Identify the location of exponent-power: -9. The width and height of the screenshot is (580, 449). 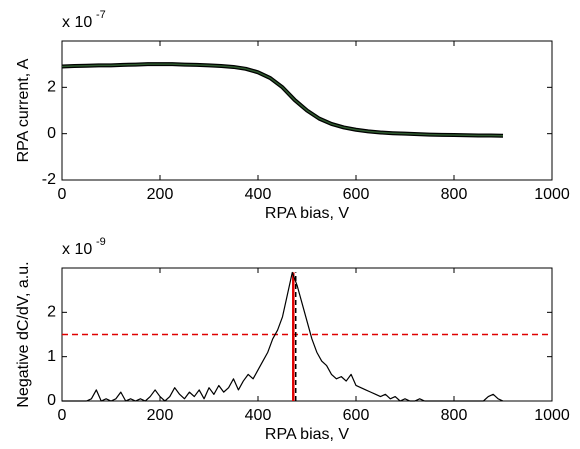
(101, 242).